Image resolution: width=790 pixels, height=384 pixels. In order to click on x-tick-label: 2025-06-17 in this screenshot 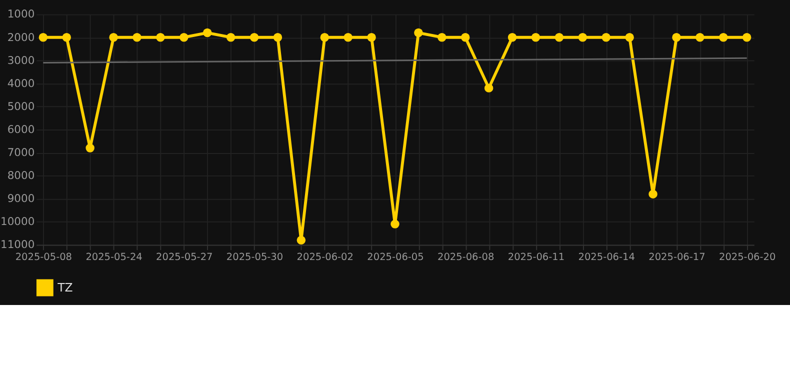, I will do `click(677, 257)`.